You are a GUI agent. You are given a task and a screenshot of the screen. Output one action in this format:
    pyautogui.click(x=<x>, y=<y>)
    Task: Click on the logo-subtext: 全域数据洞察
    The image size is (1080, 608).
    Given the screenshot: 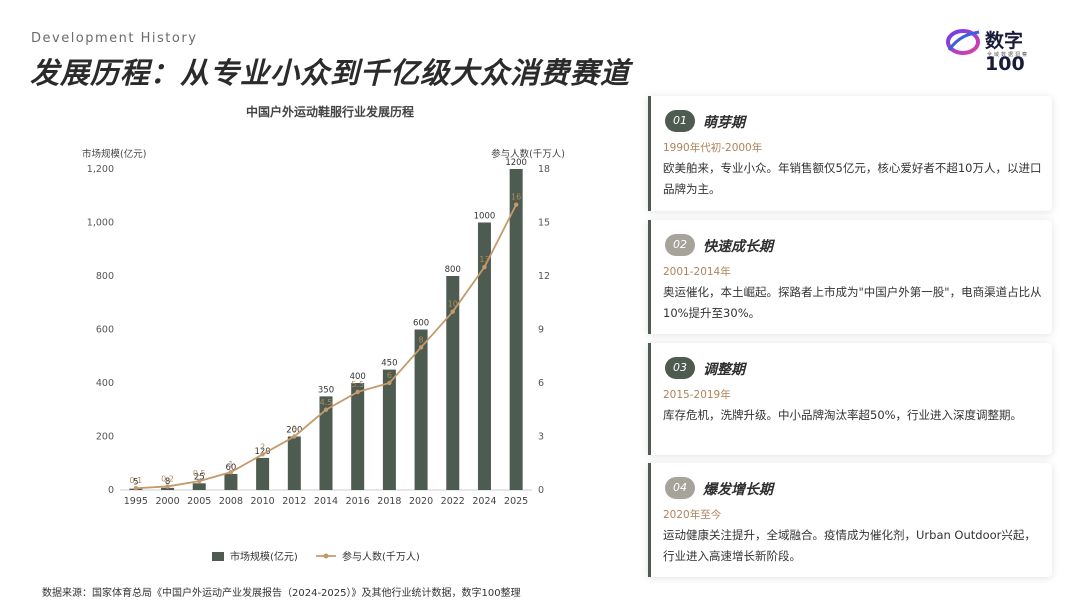 What is the action you would take?
    pyautogui.click(x=1008, y=55)
    